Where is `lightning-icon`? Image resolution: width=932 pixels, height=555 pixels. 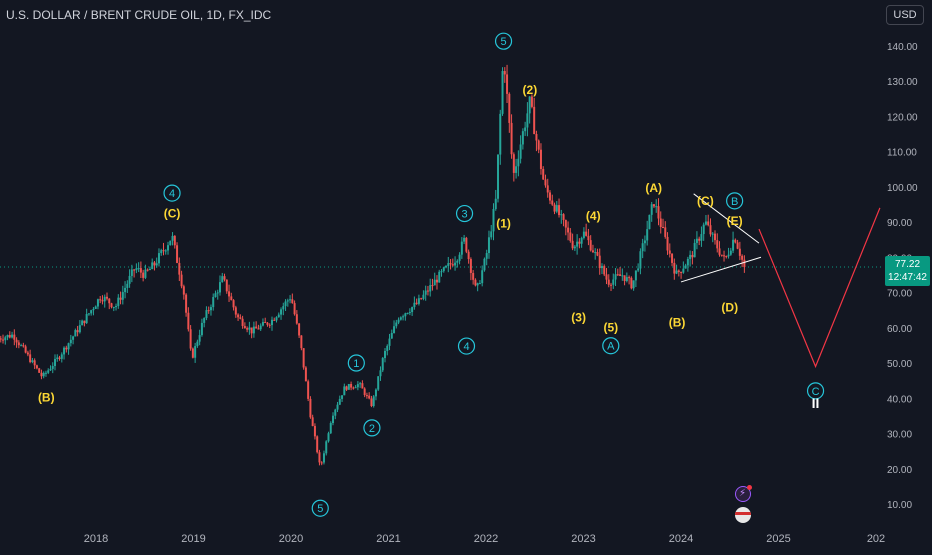
lightning-icon is located at coordinates (743, 493).